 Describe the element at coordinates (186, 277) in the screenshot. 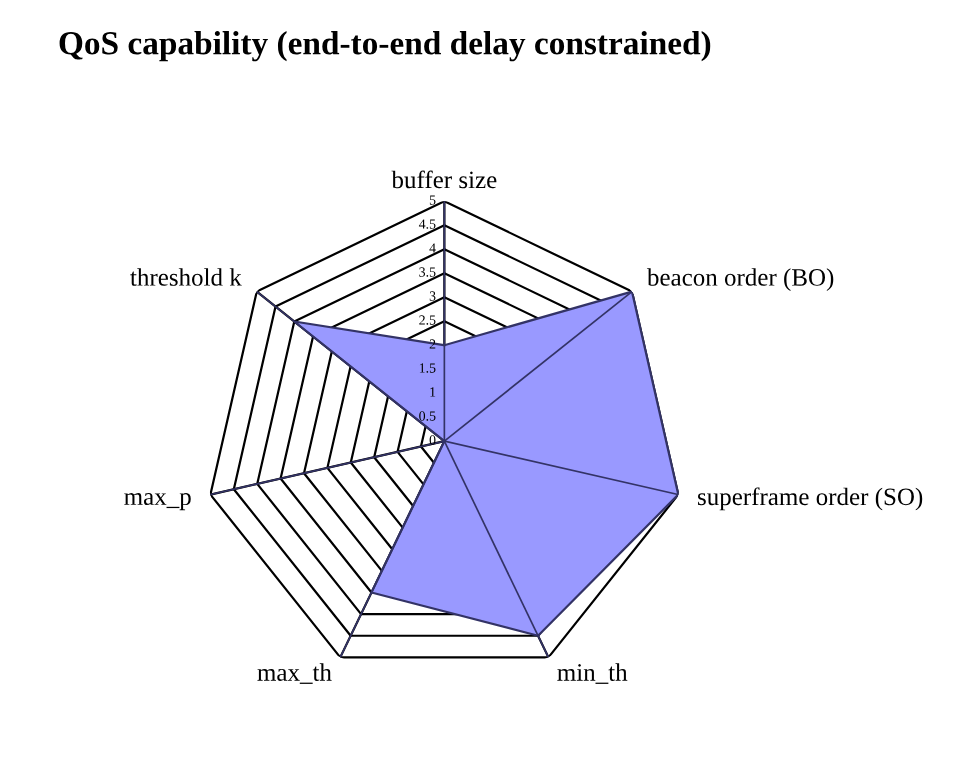

I see `spoke-label: threshold k` at that location.